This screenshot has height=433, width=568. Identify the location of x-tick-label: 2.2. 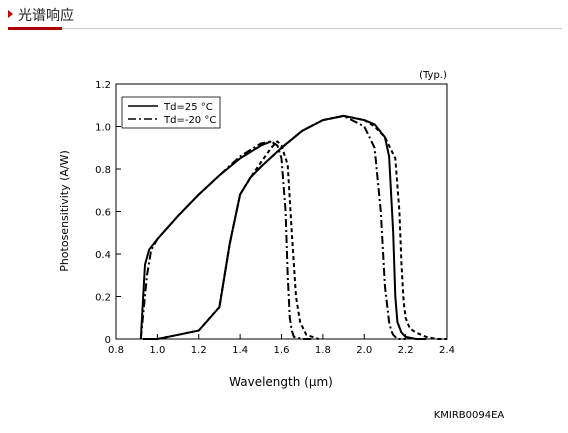
(406, 350).